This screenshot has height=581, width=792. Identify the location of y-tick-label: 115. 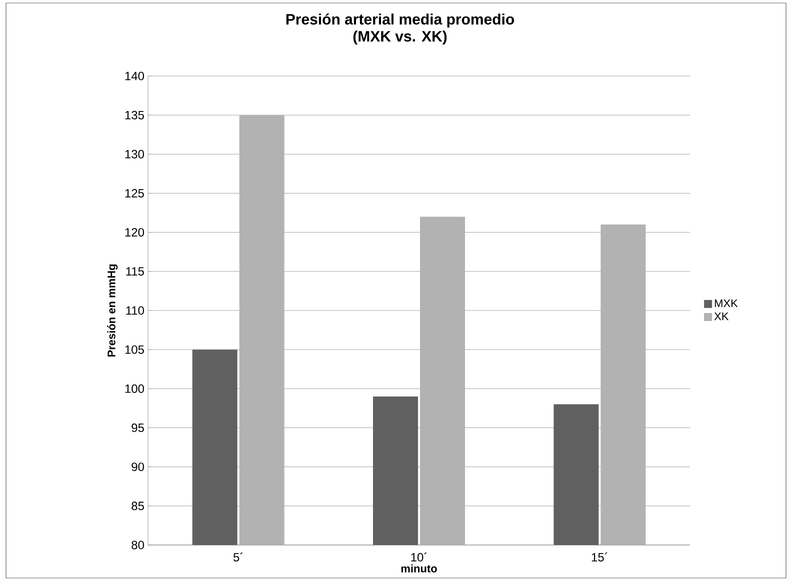
(135, 271).